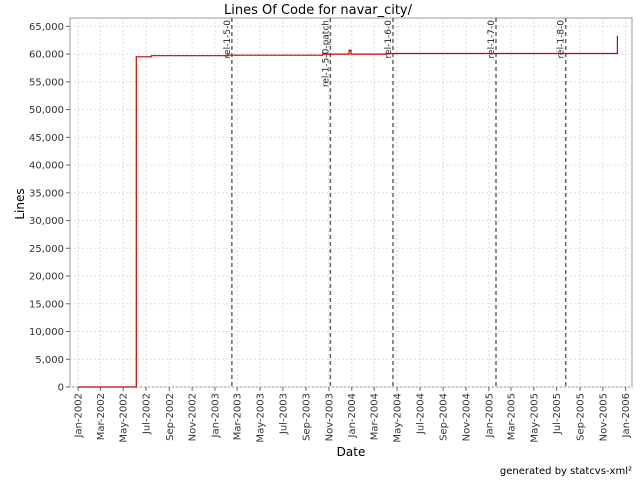  What do you see at coordinates (46, 27) in the screenshot?
I see `y-tick-label: 65,000` at bounding box center [46, 27].